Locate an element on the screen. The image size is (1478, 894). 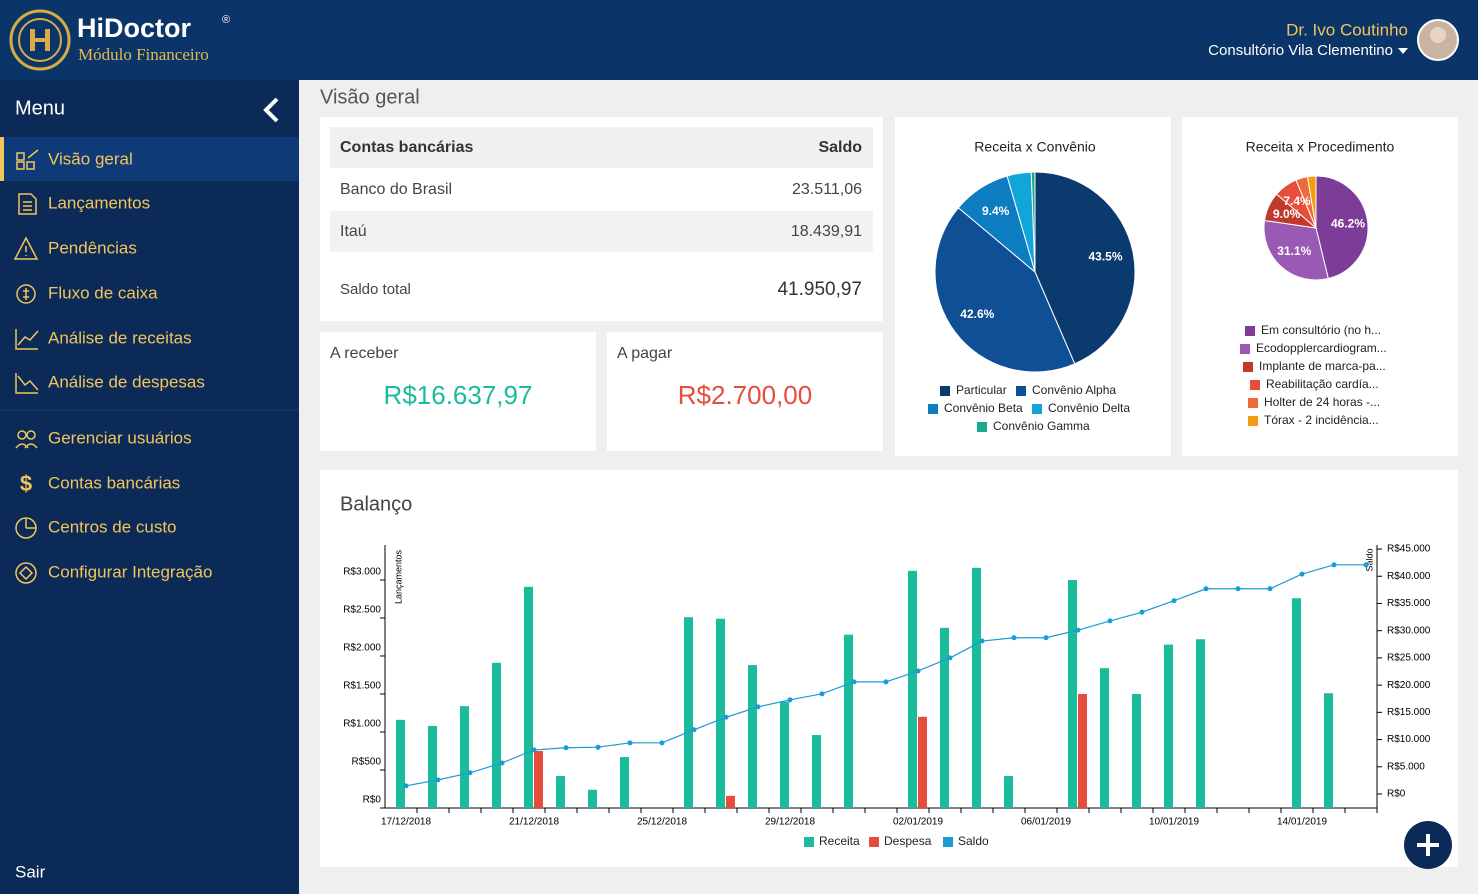
active-indicator is located at coordinates (2, 159).